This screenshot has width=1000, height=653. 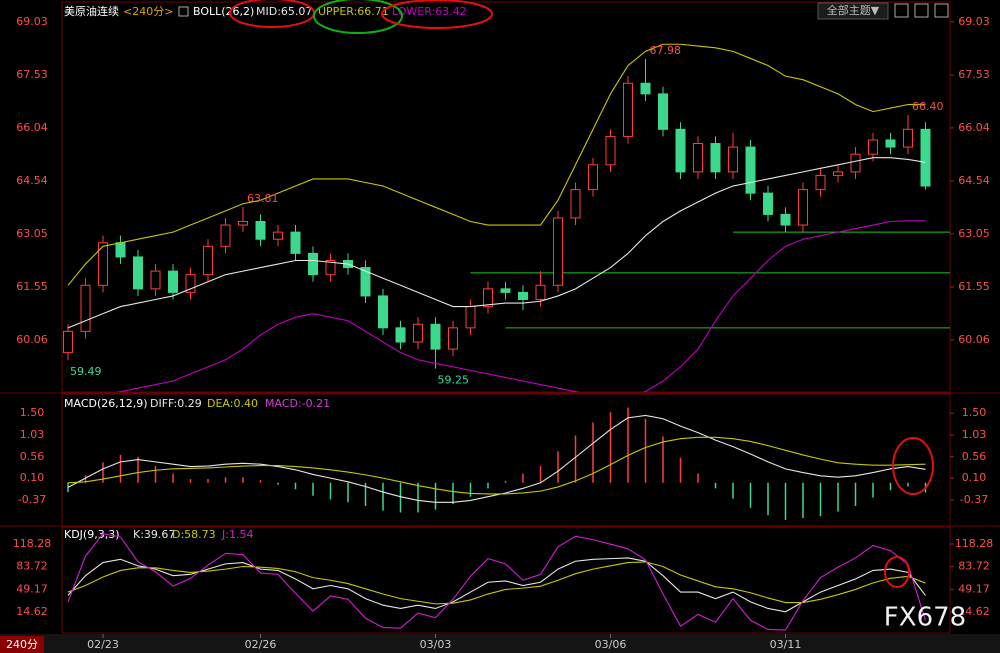 I want to click on price-annotation: 63.81, so click(x=263, y=198).